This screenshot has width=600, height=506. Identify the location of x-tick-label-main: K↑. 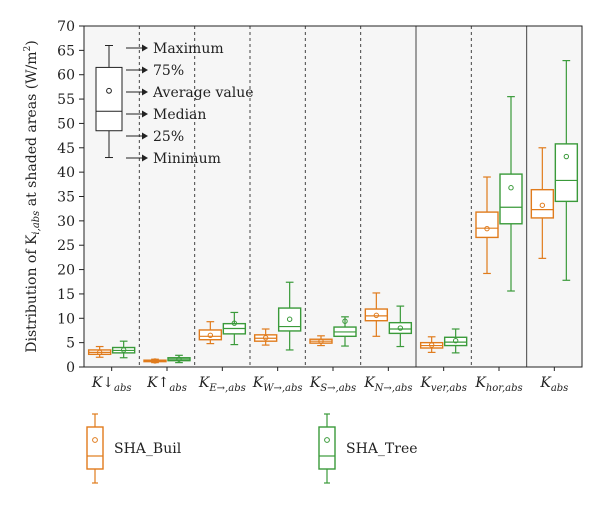
(157, 383).